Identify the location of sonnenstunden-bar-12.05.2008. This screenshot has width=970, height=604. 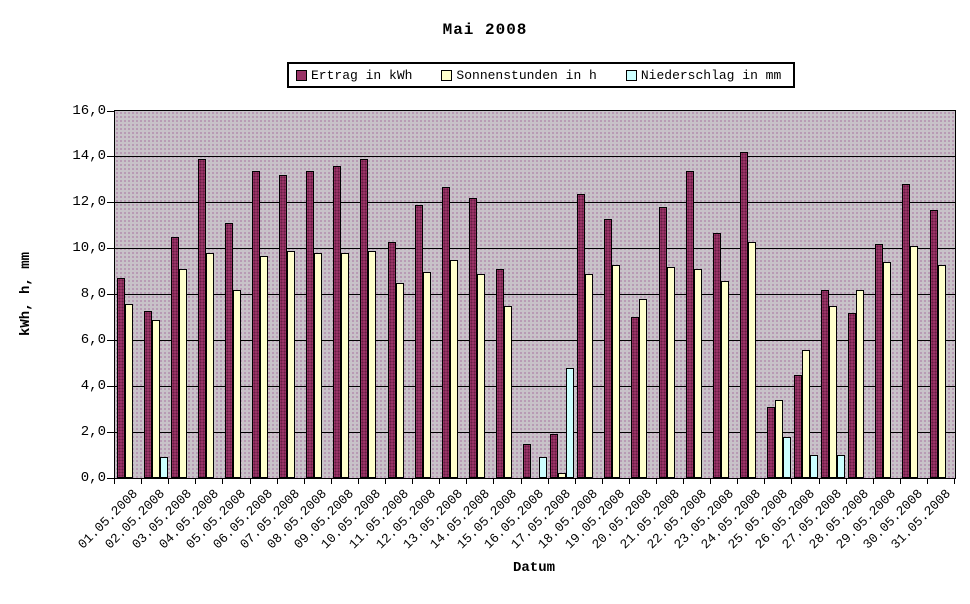
(426, 374).